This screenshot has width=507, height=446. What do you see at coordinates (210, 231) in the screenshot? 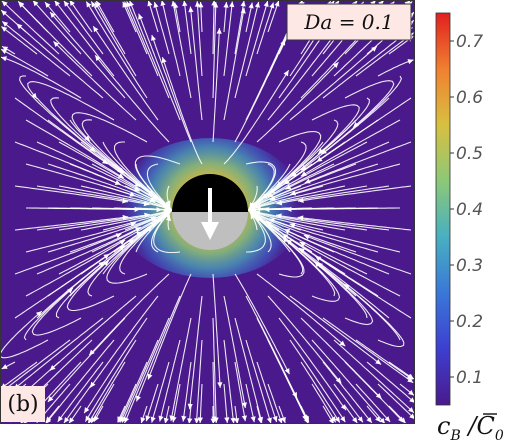
I see `particle-arrow-icon` at bounding box center [210, 231].